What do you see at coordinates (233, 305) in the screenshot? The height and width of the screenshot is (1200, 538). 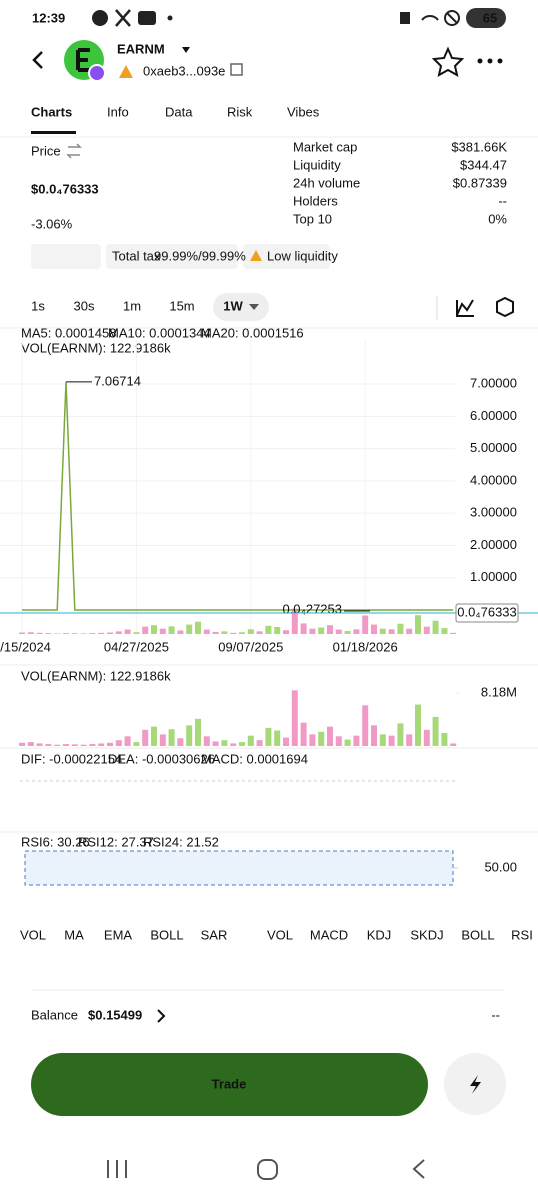 I see `timeframe: 1W` at bounding box center [233, 305].